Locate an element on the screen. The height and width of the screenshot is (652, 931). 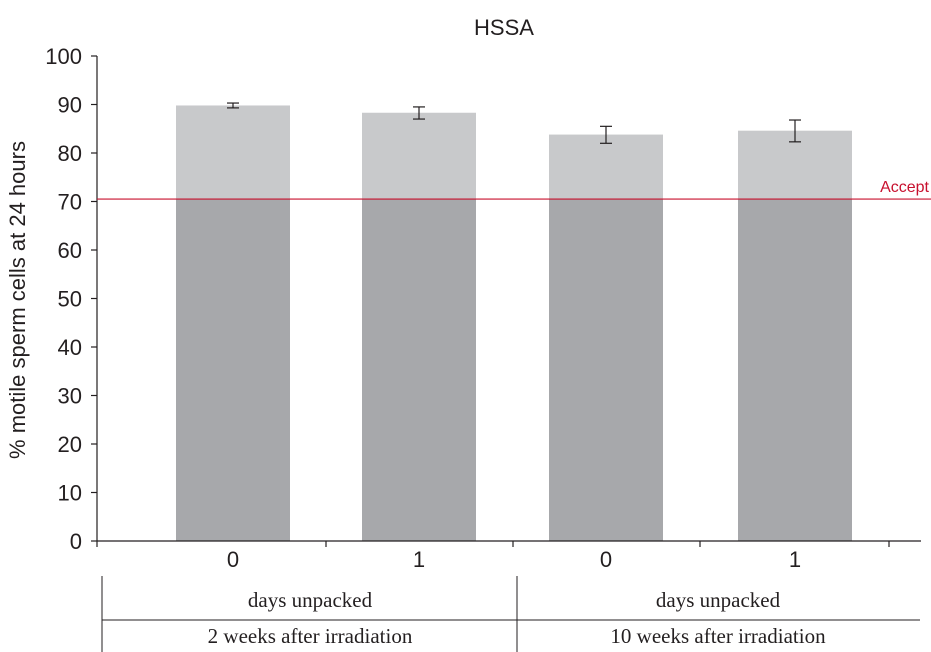
chart-title: HSSA is located at coordinates (504, 27).